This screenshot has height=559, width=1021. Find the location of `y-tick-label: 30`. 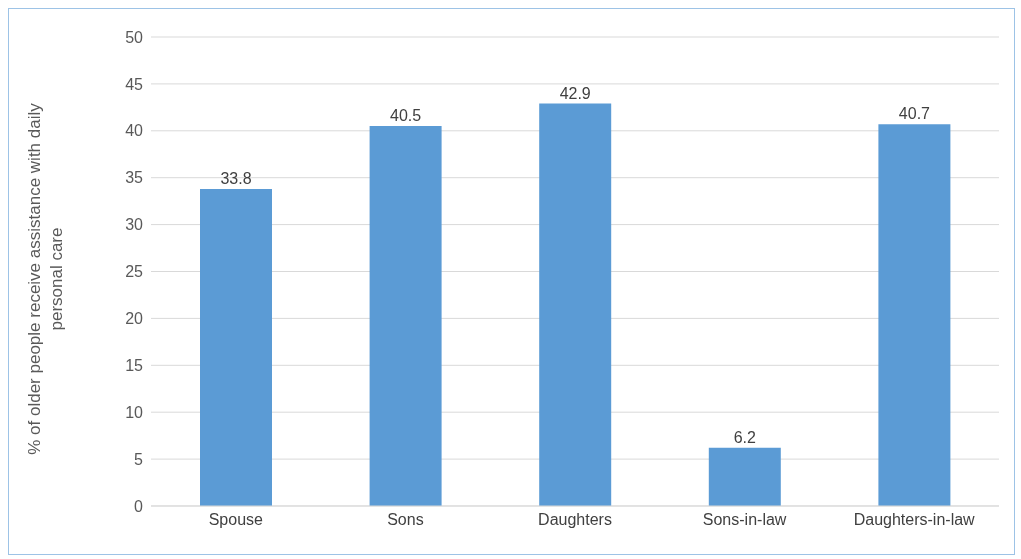

y-tick-label: 30 is located at coordinates (134, 225).